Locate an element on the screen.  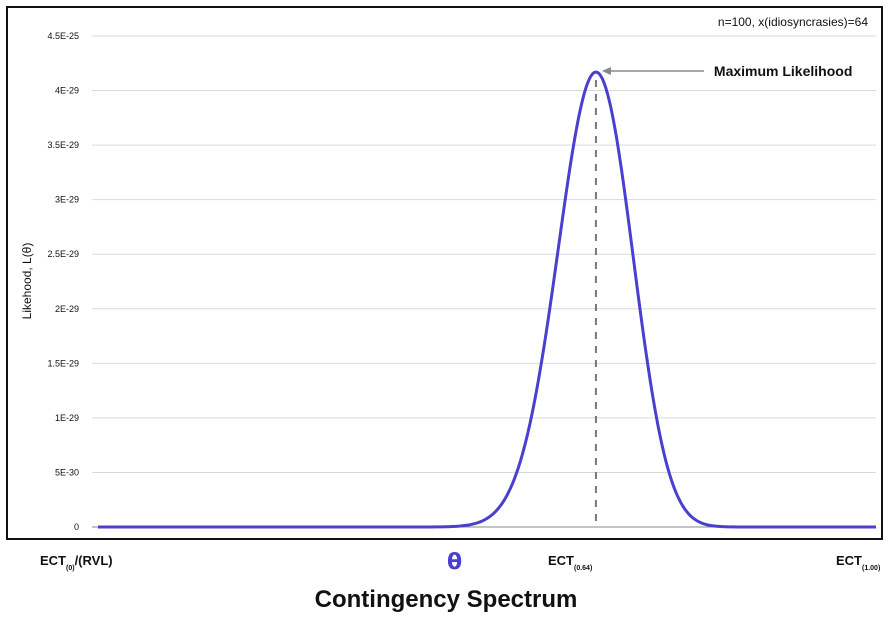
x-tick-mid-sub: (0.64) is located at coordinates (583, 568).